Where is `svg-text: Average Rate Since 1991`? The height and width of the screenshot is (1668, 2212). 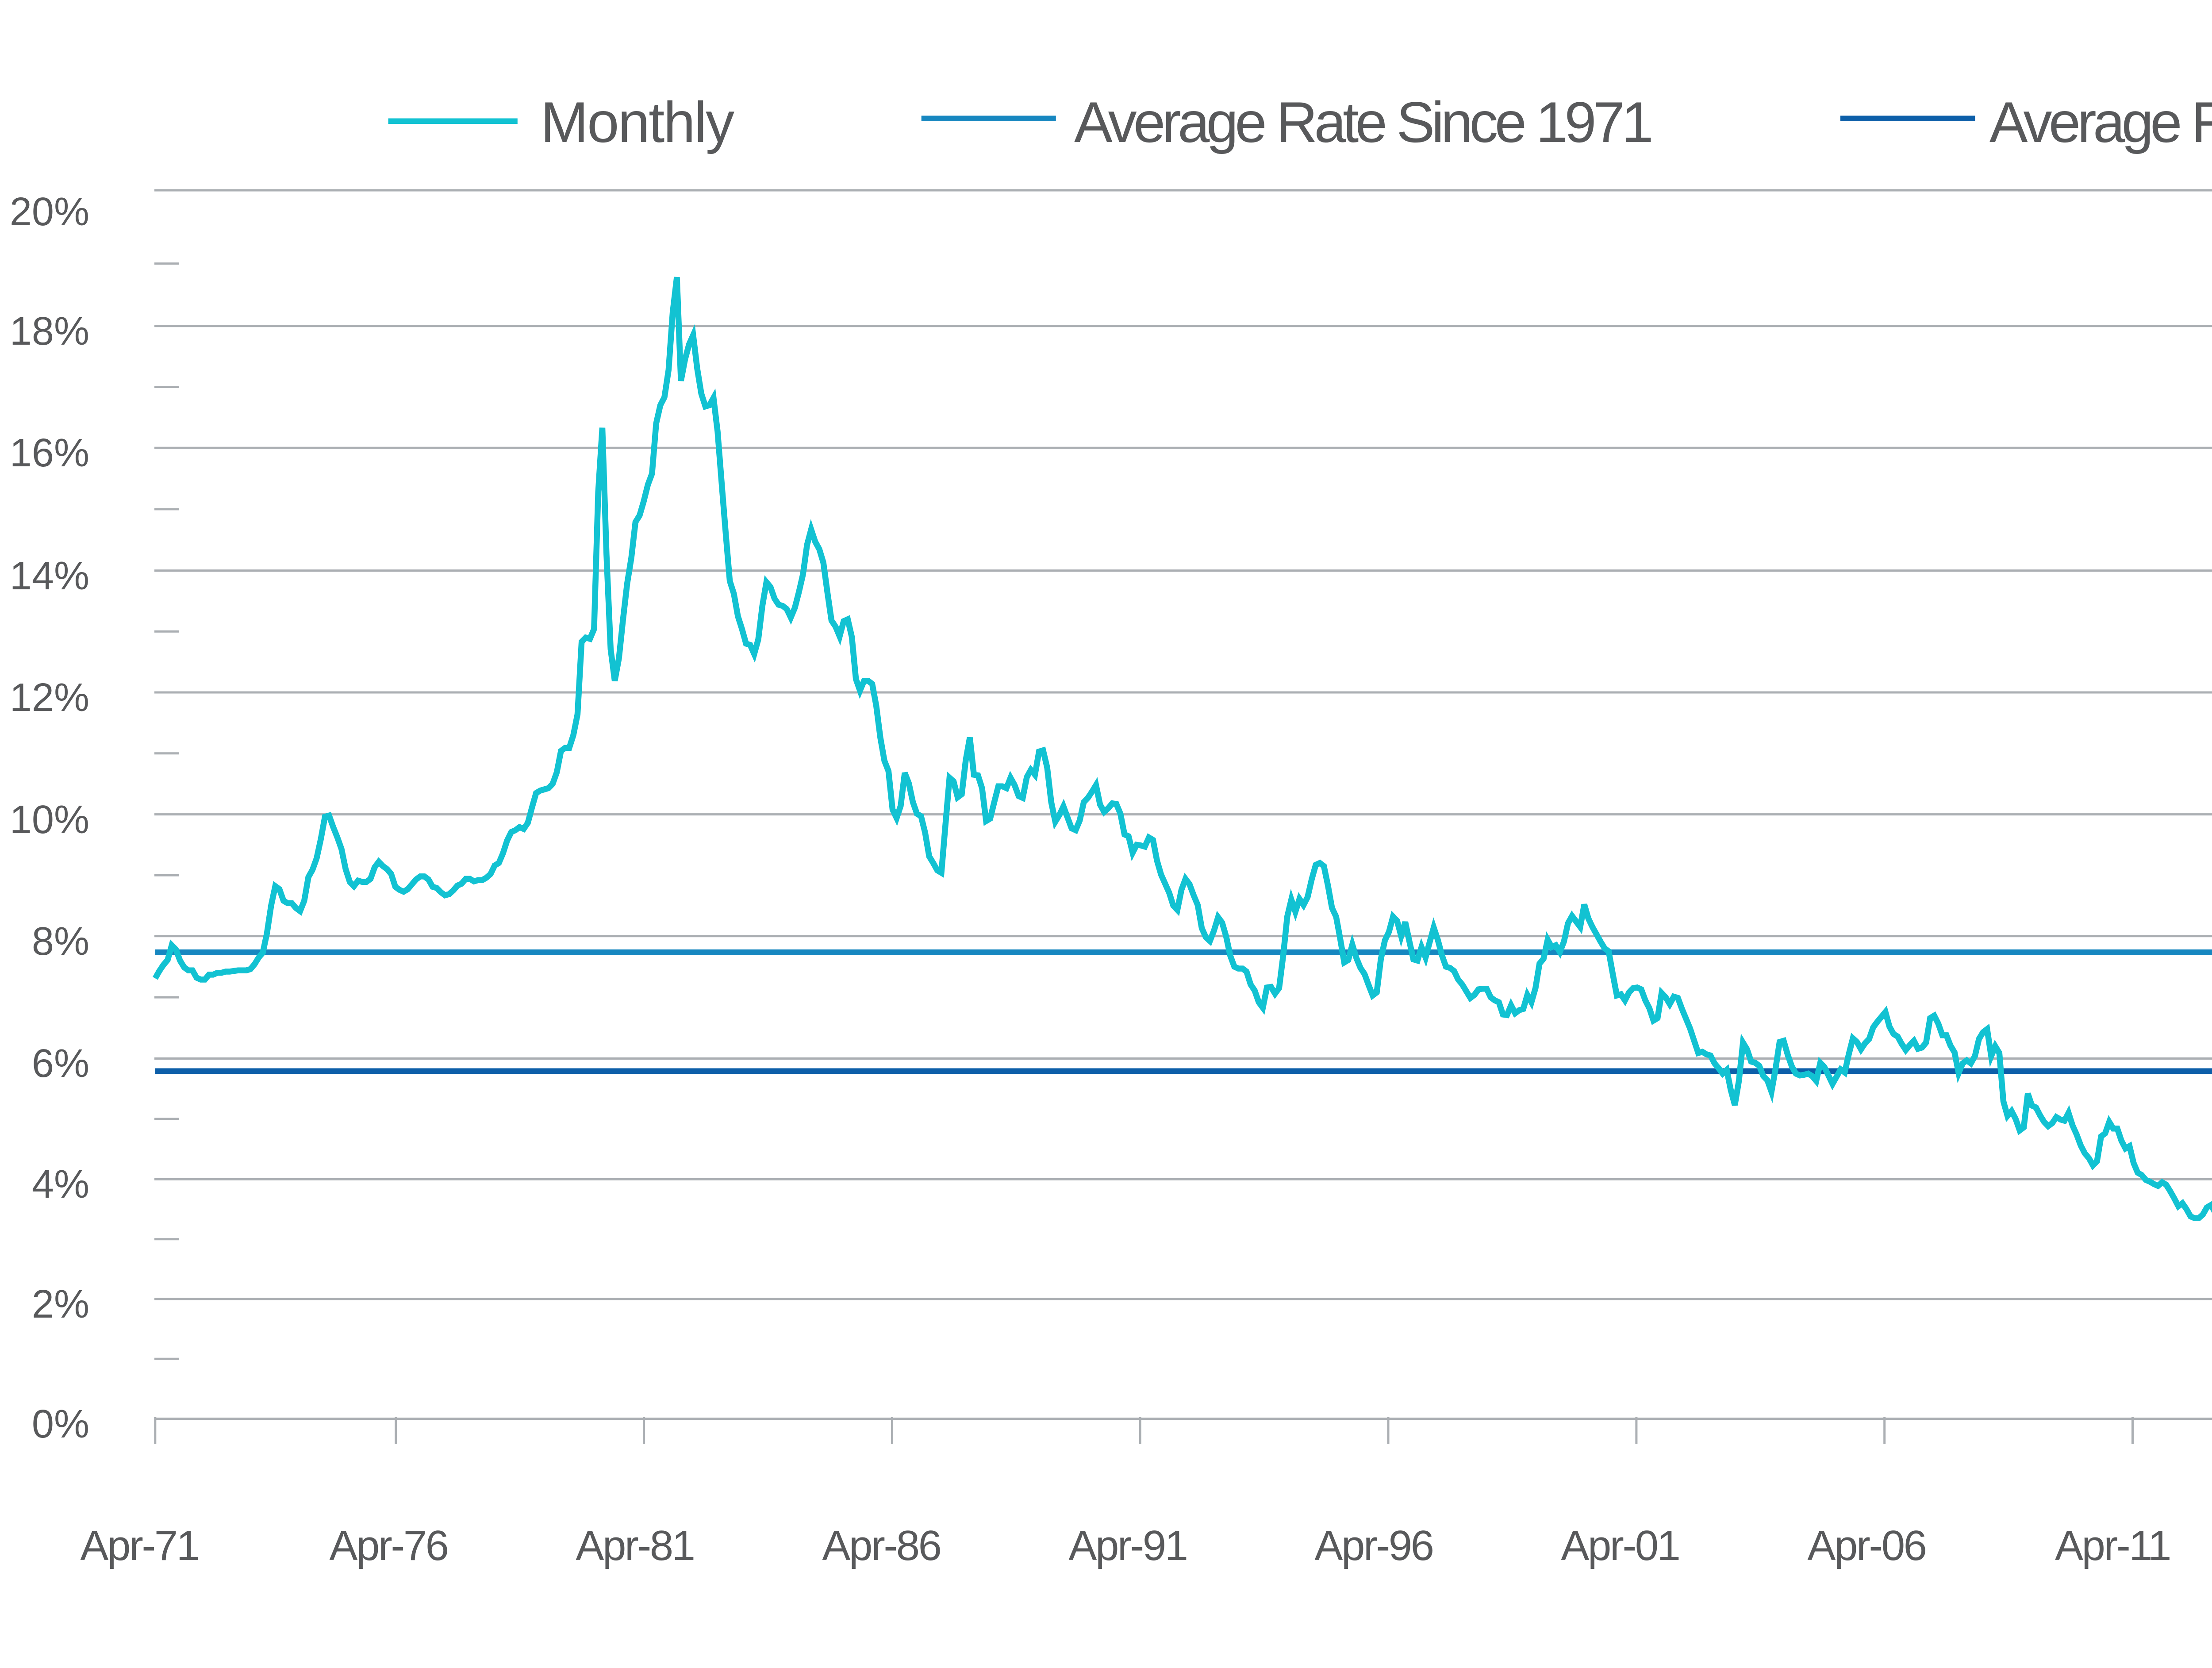
svg-text: Average Rate Since 1991 is located at coordinates (2100, 122).